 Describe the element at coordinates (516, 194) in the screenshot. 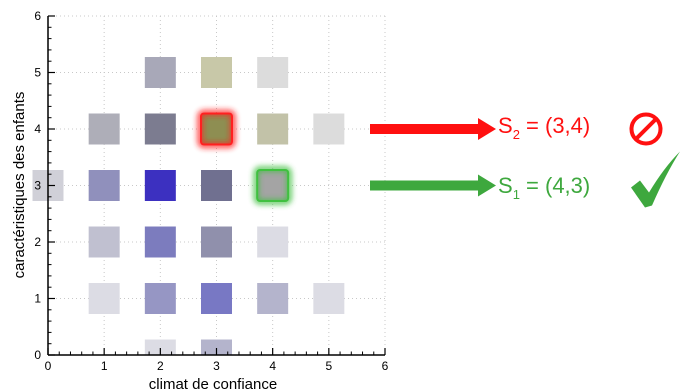

I see `s1-subscript: 1` at that location.